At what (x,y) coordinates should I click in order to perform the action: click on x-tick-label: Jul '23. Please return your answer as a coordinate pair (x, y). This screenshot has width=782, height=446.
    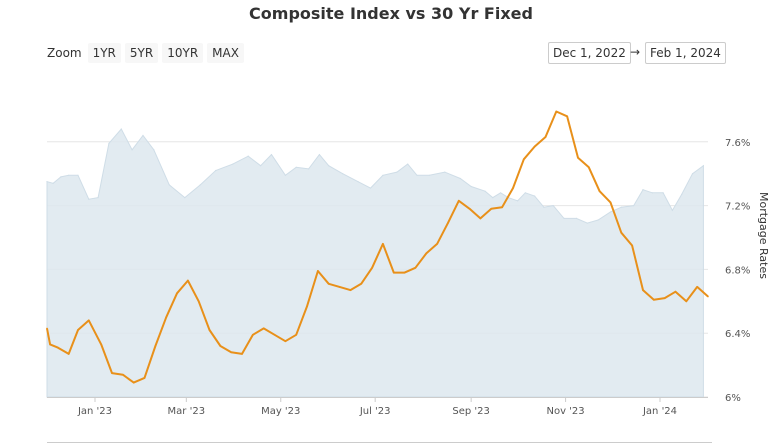
    Looking at the image, I should click on (375, 411).